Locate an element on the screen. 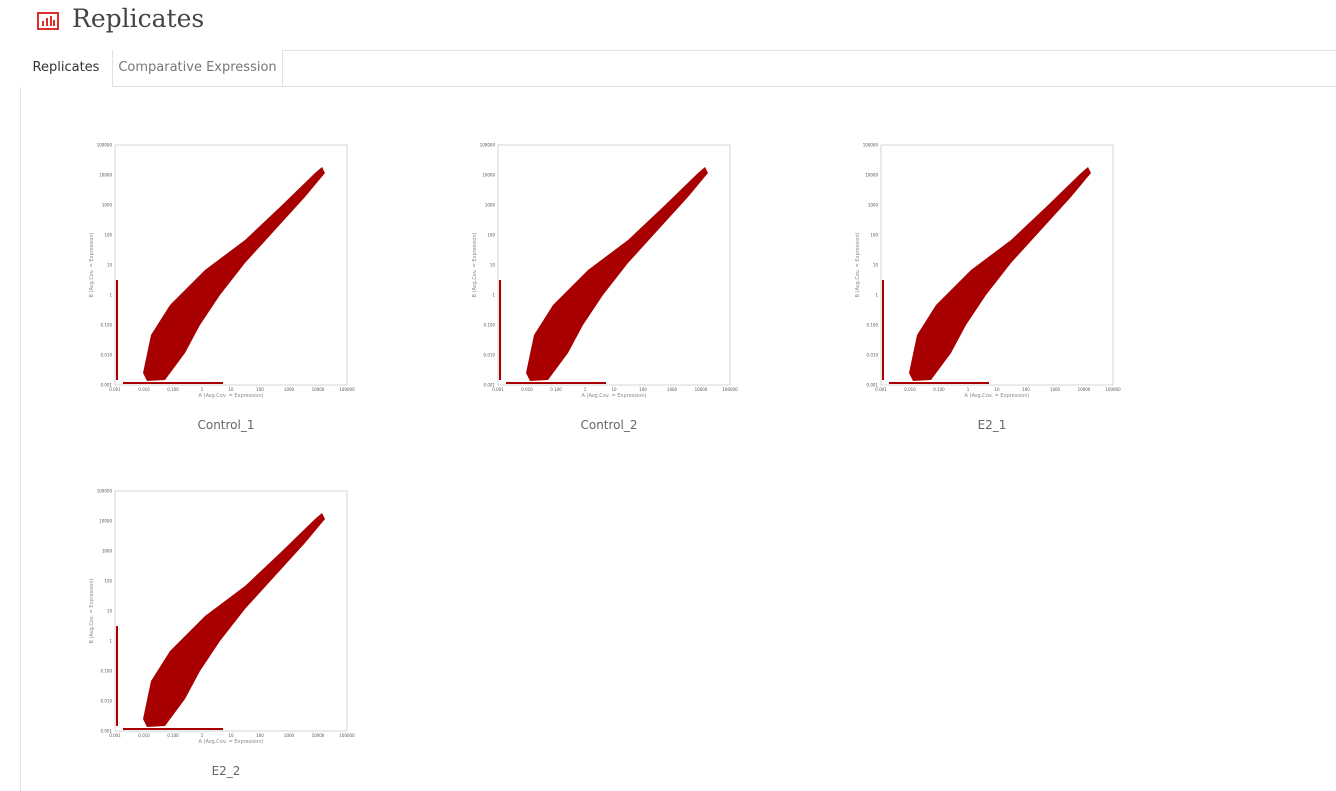 This screenshot has height=791, width=1336. tab: Comparative Expression is located at coordinates (198, 68).